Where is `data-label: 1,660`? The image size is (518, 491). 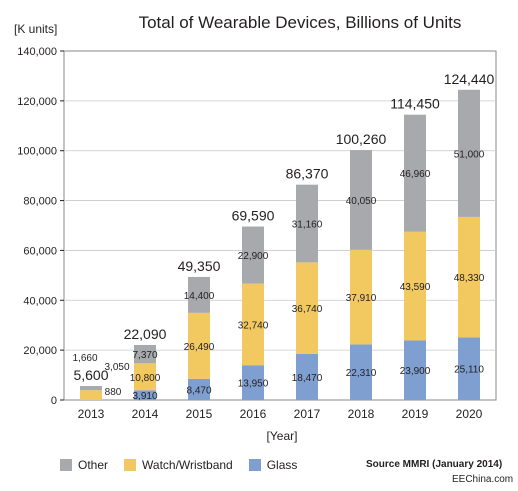
data-label: 1,660 is located at coordinates (84, 358).